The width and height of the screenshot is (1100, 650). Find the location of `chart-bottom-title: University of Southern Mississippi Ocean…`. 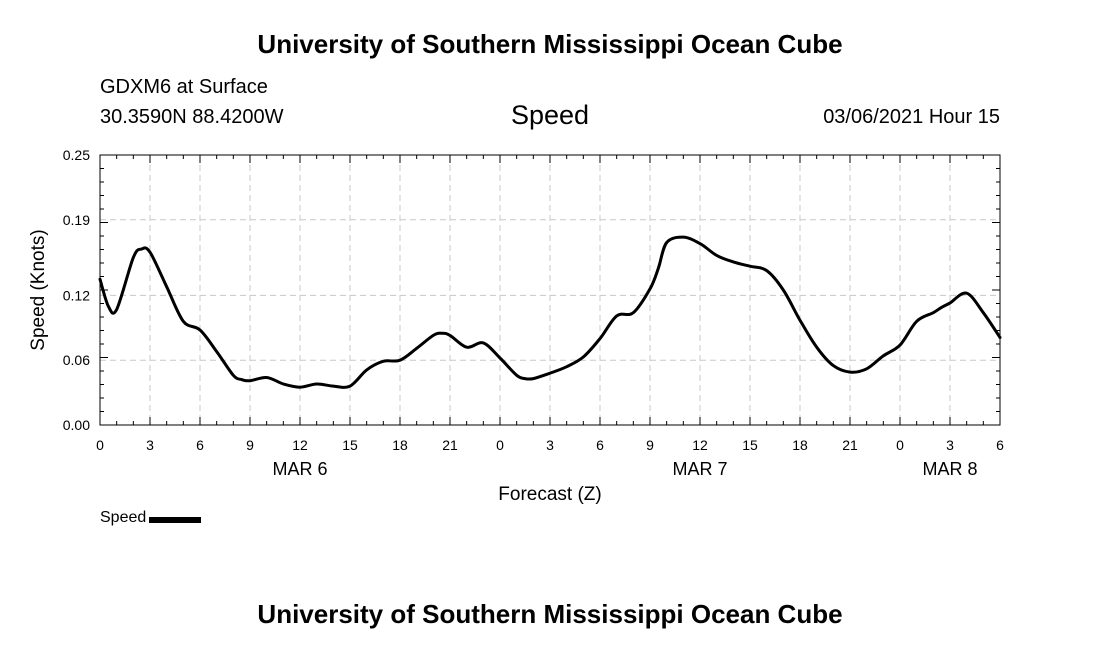

chart-bottom-title: University of Southern Mississippi Ocean… is located at coordinates (550, 614).